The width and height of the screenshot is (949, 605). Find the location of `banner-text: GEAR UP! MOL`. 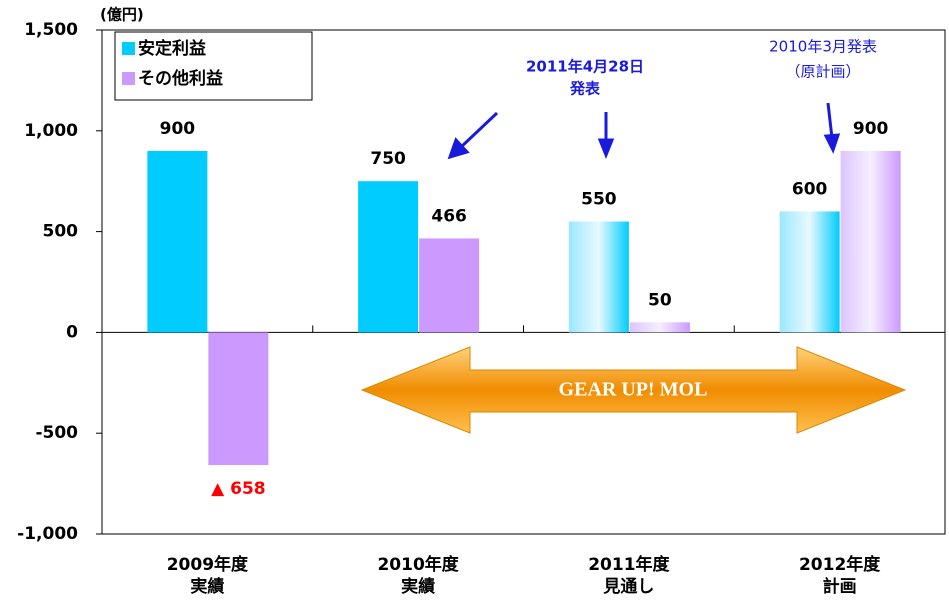

banner-text: GEAR UP! MOL is located at coordinates (633, 390).